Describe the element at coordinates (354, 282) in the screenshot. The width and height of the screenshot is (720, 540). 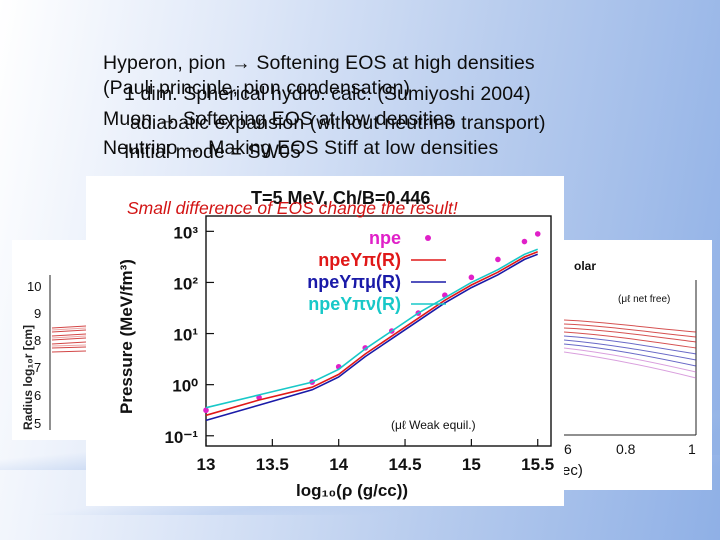
I see `legend-label: npeYπμ(R)` at that location.